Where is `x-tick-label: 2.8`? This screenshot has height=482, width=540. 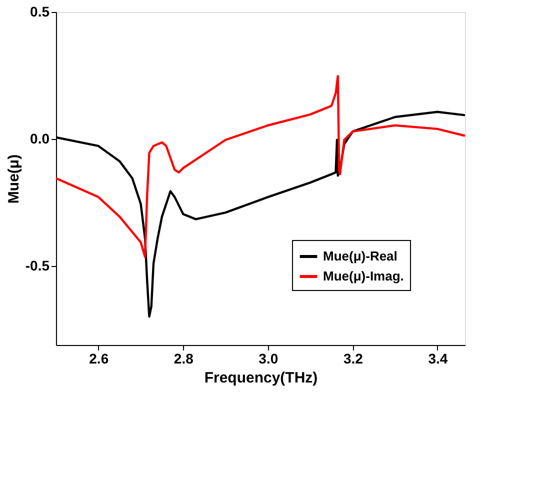 x-tick-label: 2.8 is located at coordinates (184, 358).